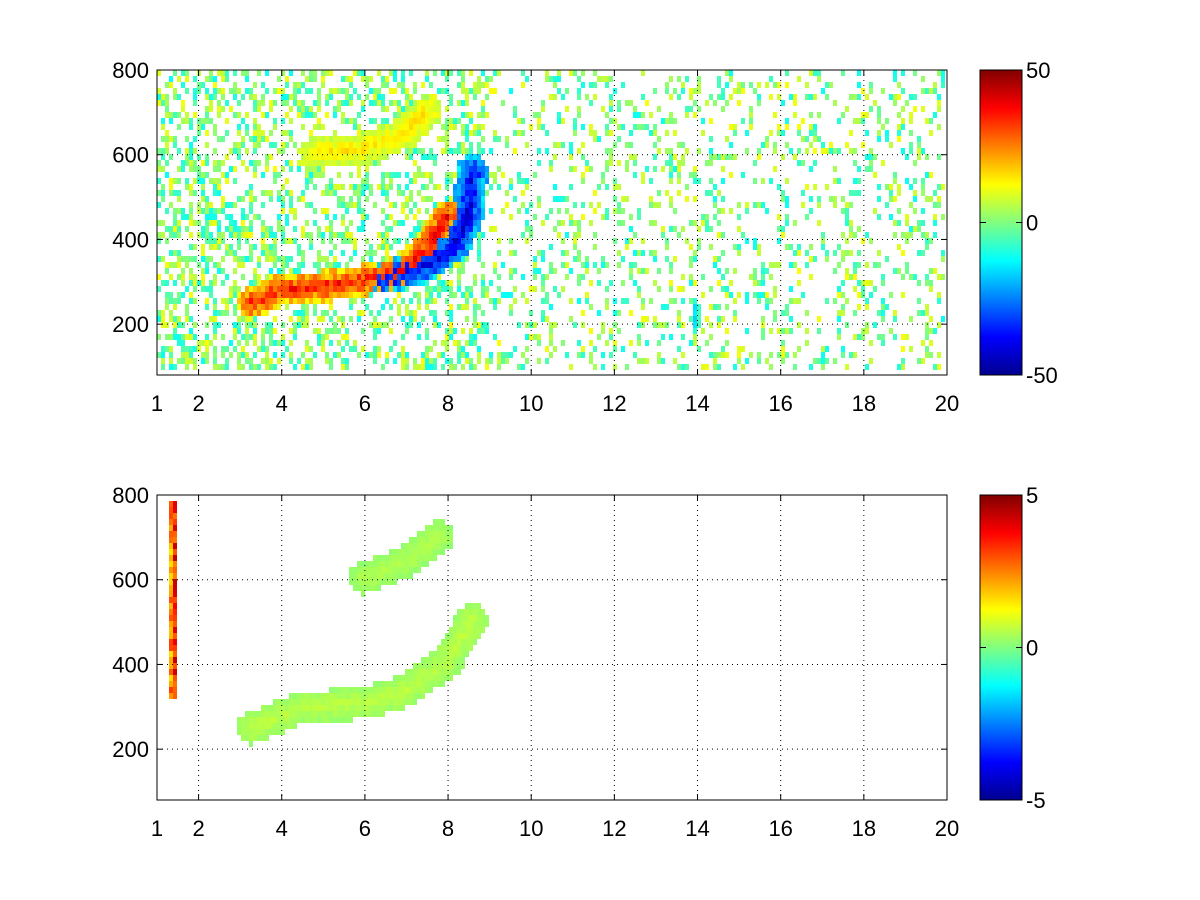 Image resolution: width=1200 pixels, height=900 pixels. What do you see at coordinates (365, 403) in the screenshot?
I see `top-x-tick-label: 6` at bounding box center [365, 403].